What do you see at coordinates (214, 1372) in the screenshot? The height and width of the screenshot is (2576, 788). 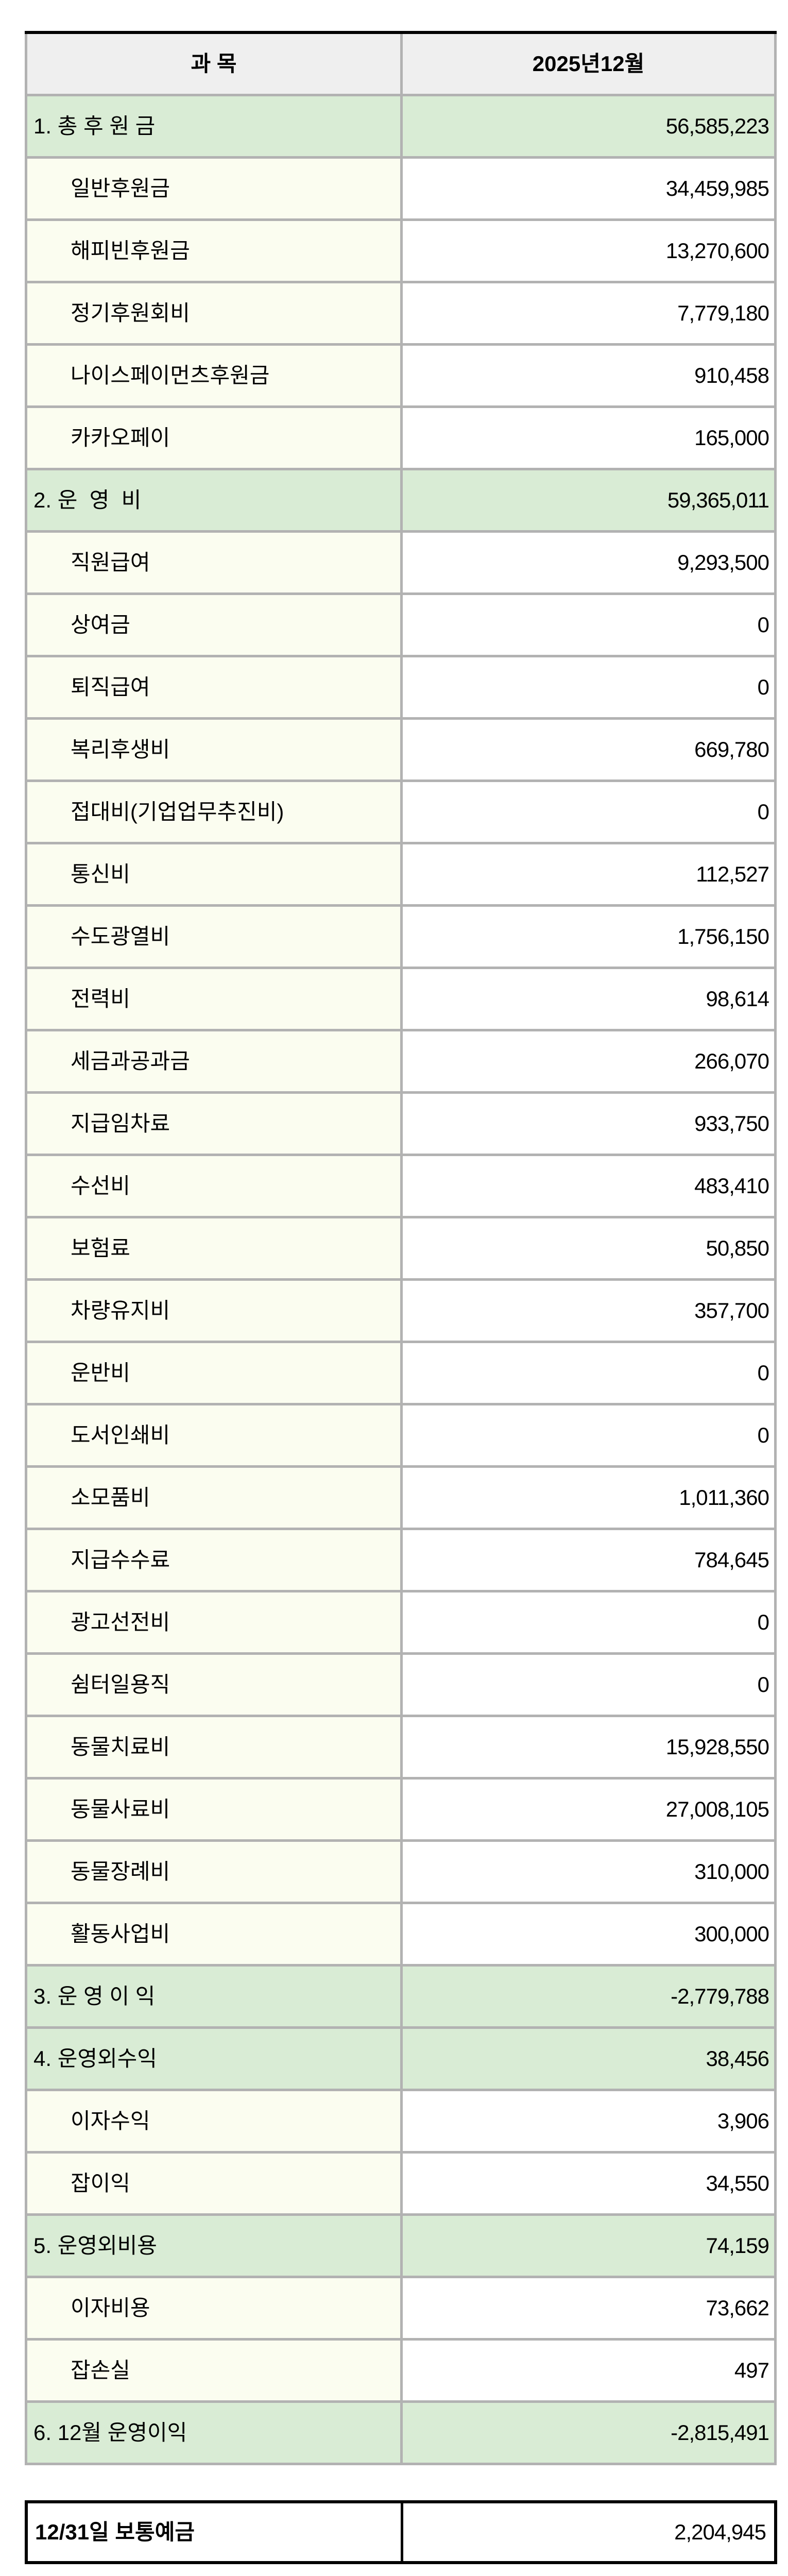 I see `row-label-cell: 운반비` at bounding box center [214, 1372].